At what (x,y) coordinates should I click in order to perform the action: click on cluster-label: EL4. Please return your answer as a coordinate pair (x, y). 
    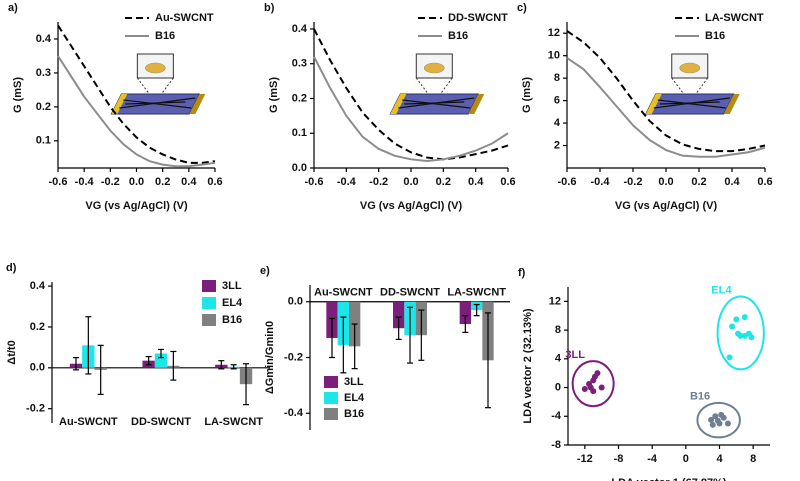
    Looking at the image, I should click on (721, 290).